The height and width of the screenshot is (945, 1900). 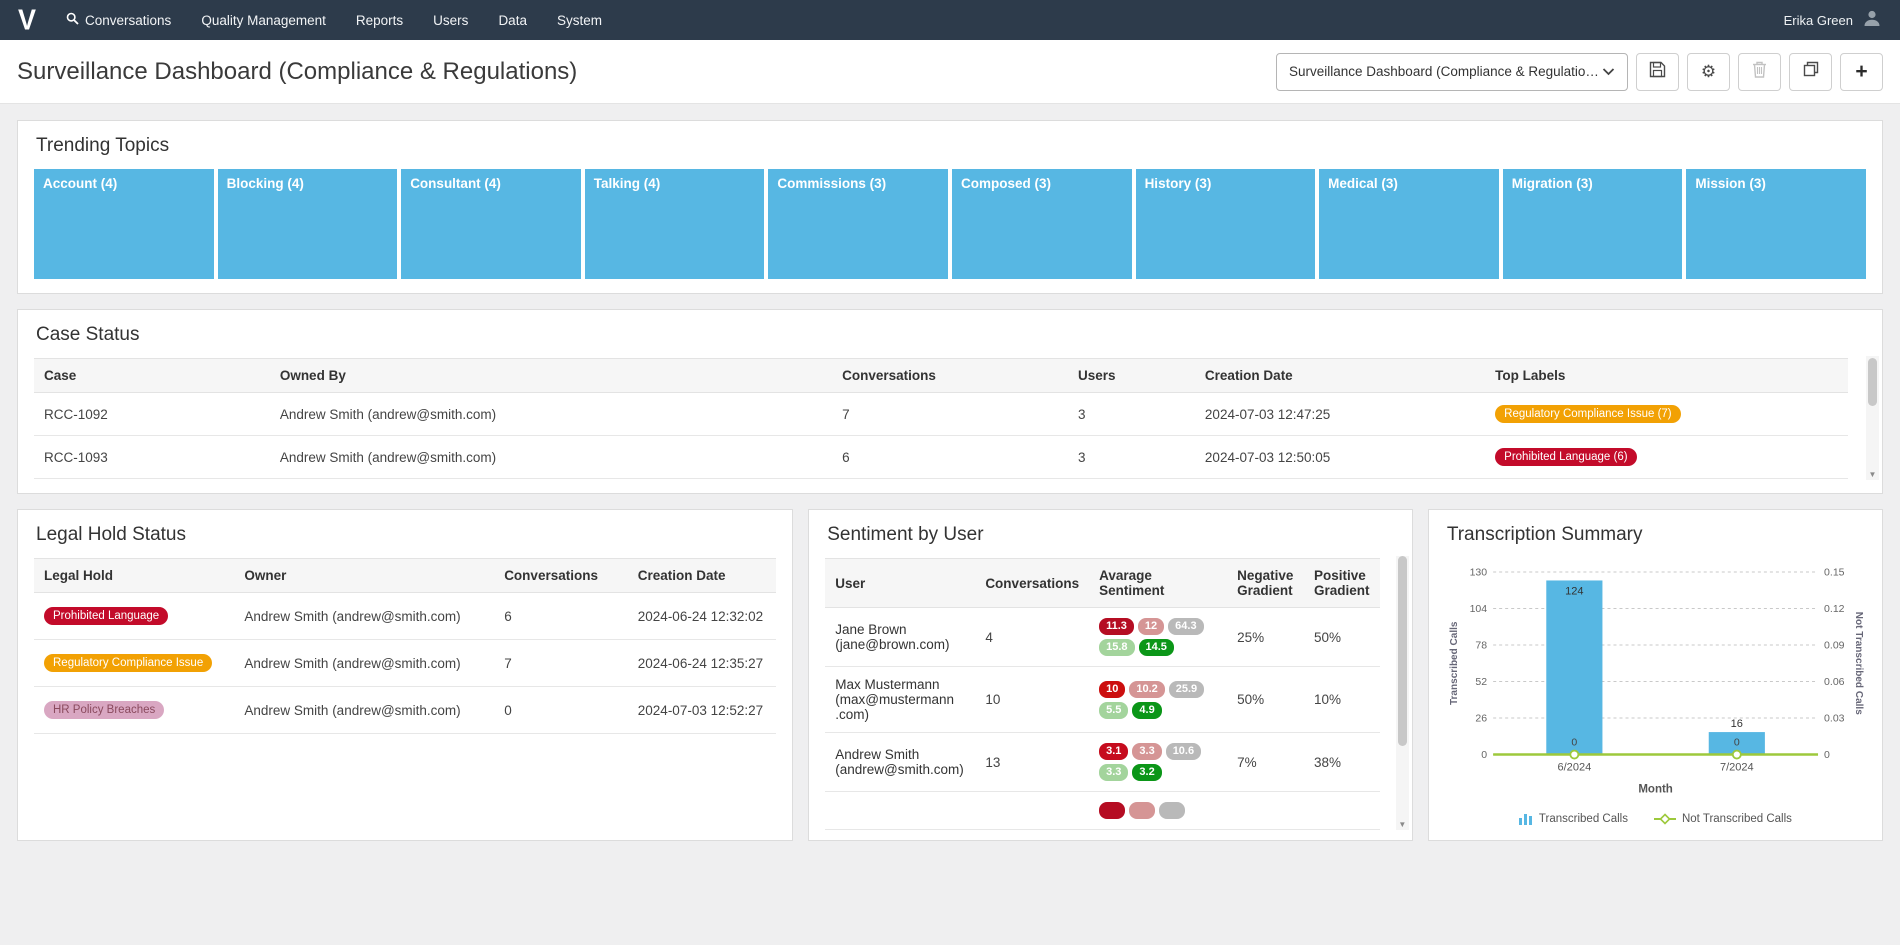 I want to click on nav-item-label: System, so click(x=579, y=20).